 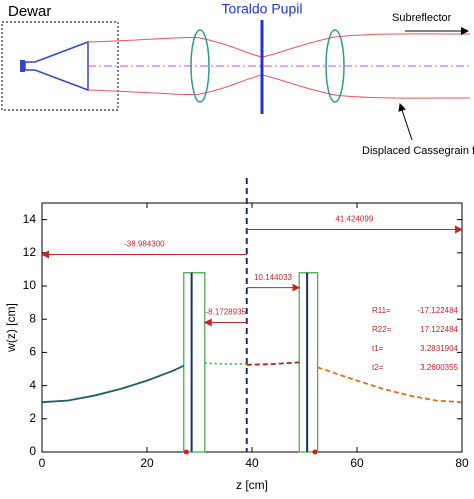 What do you see at coordinates (381, 310) in the screenshot?
I see `parameter-name: R11=` at bounding box center [381, 310].